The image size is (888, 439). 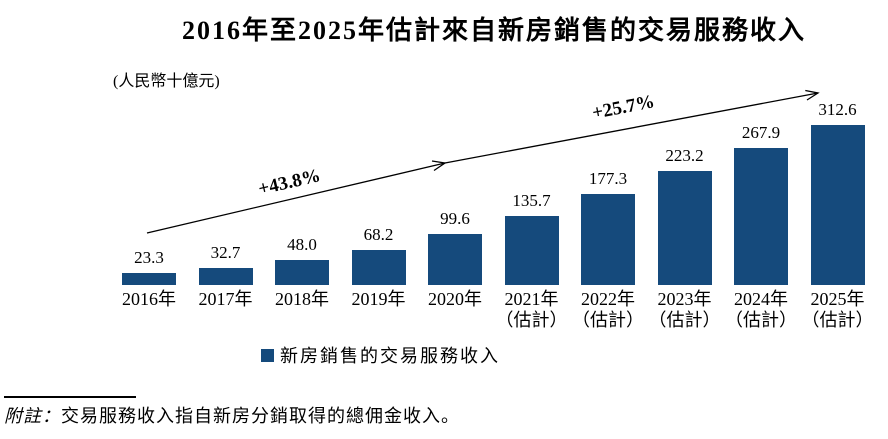 I want to click on bar-value-label: 99.6, so click(x=455, y=218).